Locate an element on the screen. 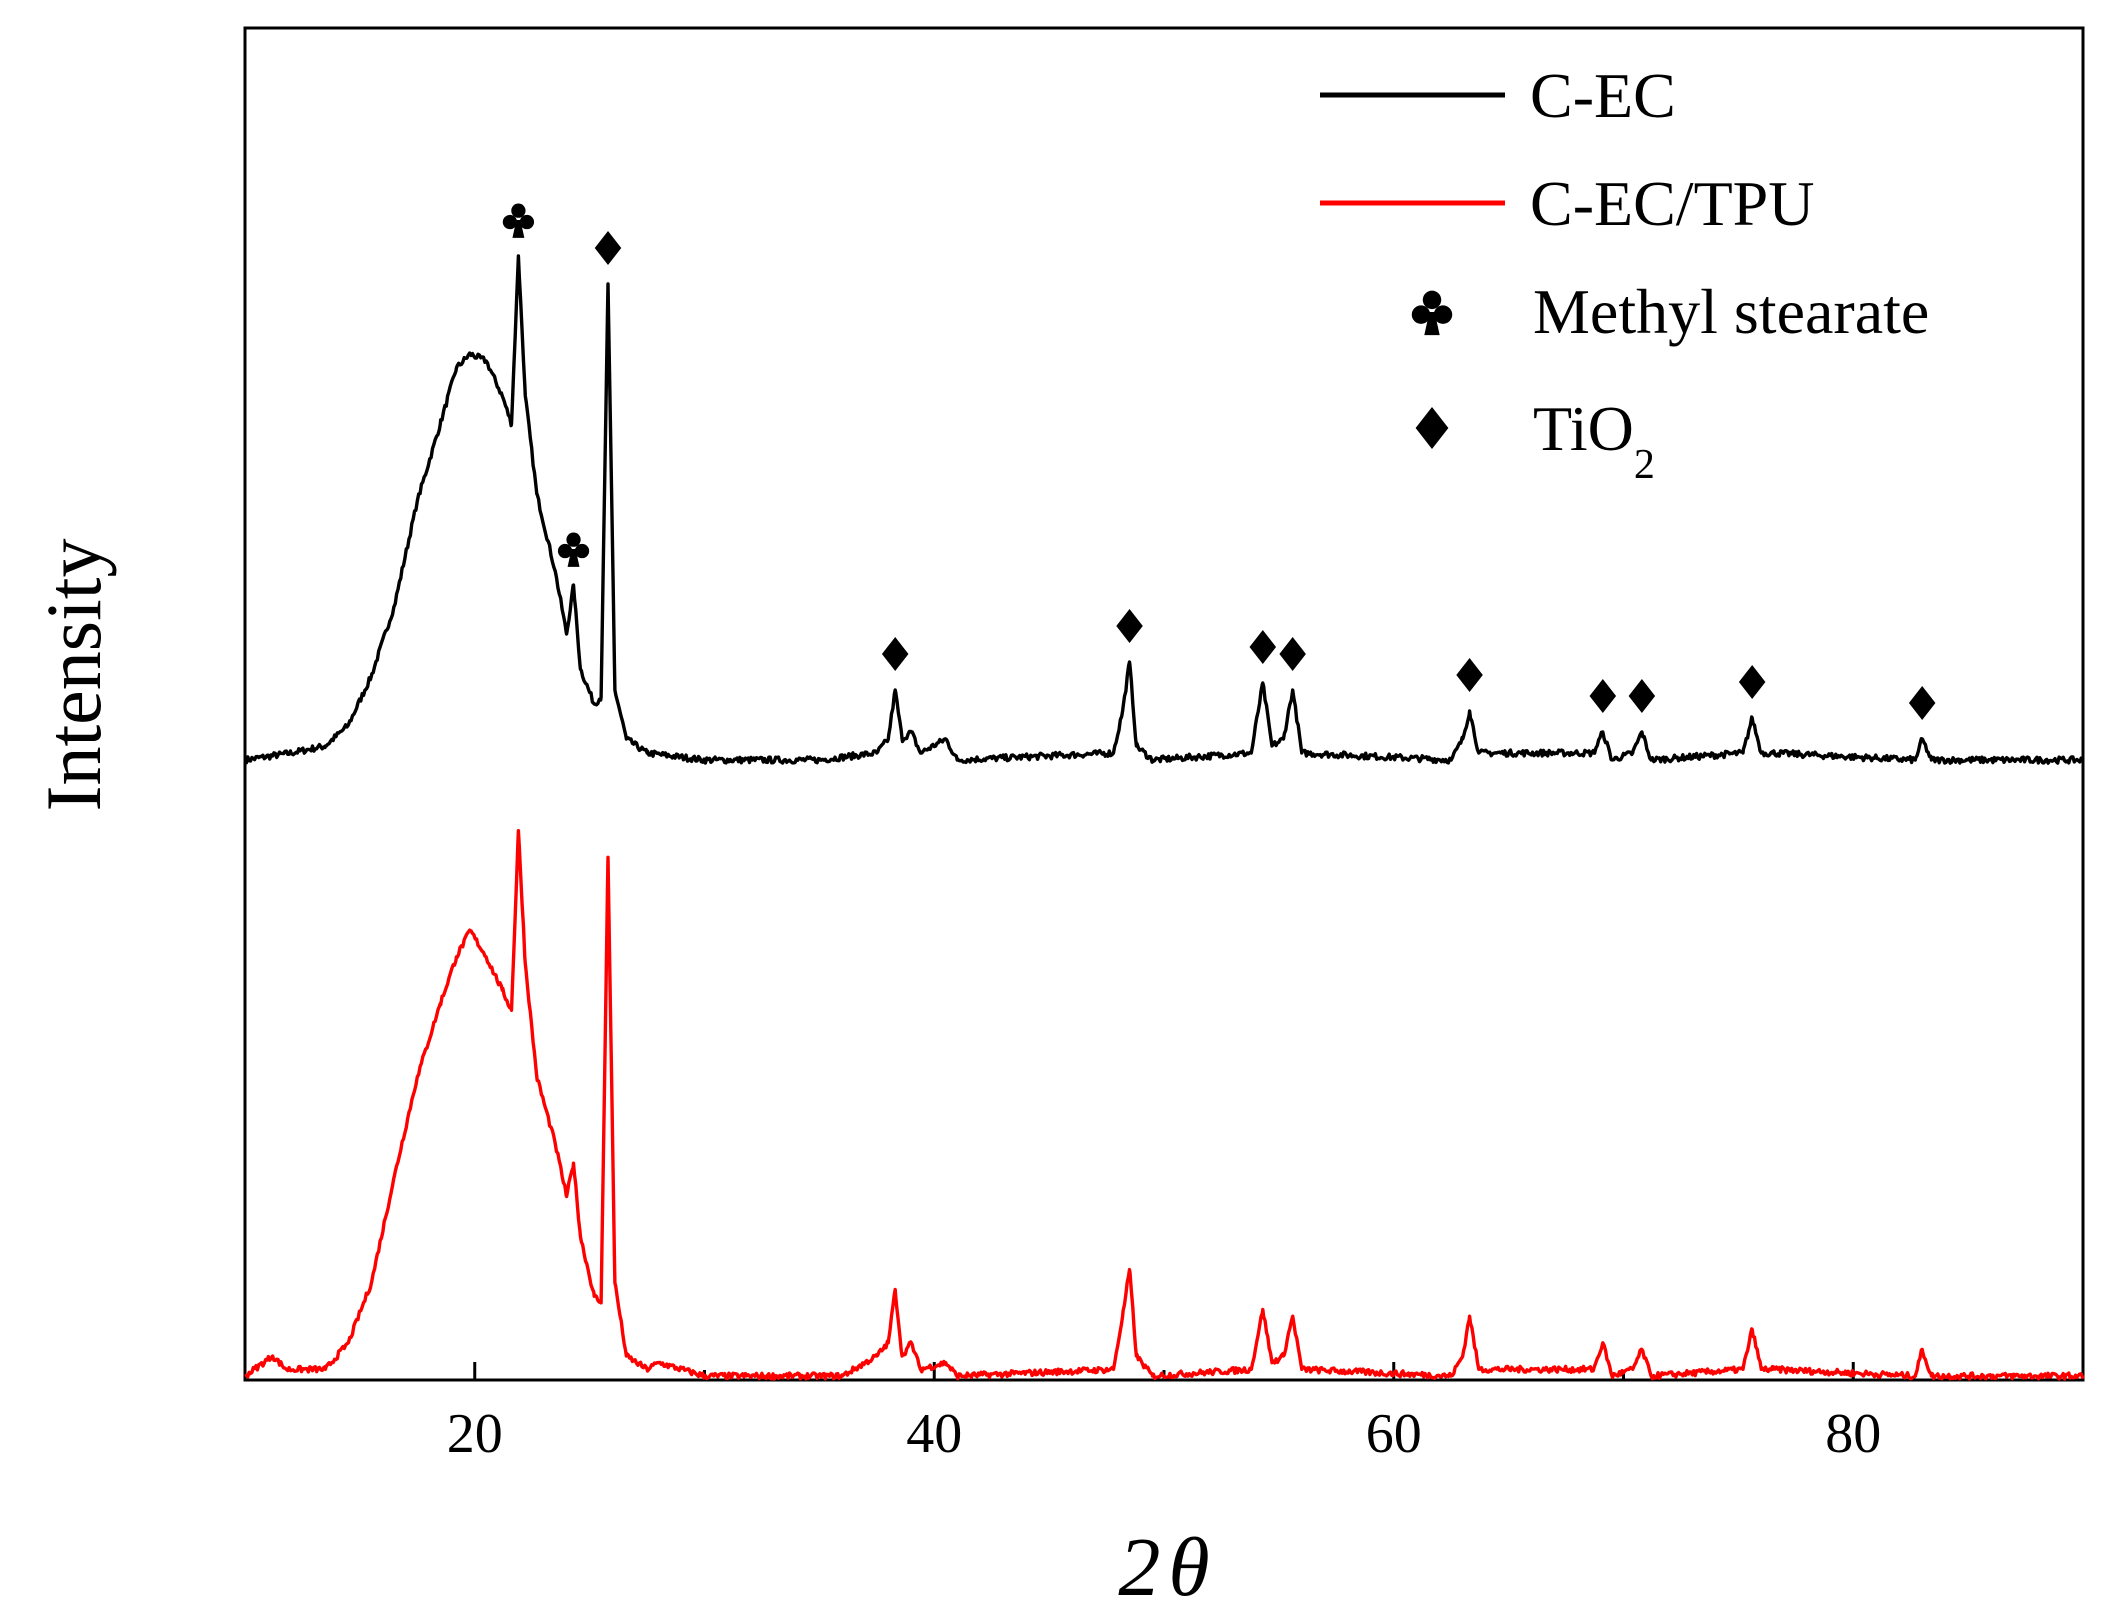  x-tick-label: 60 is located at coordinates (1394, 1434).